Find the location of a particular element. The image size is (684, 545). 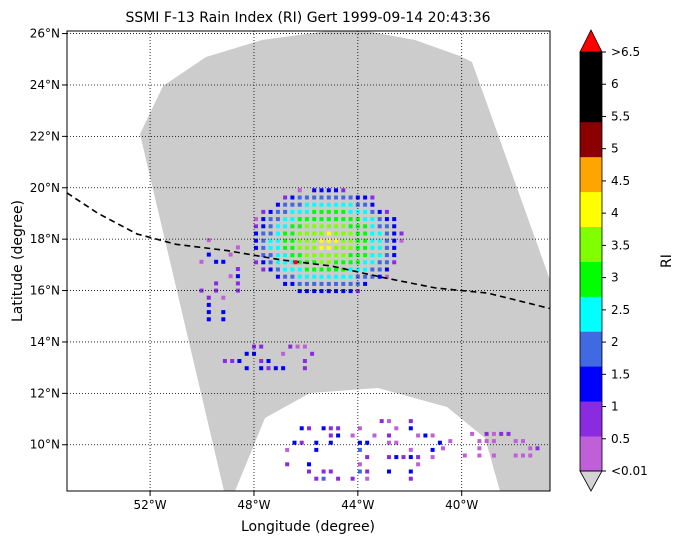

colorbar-under-arrow is located at coordinates (591, 481).